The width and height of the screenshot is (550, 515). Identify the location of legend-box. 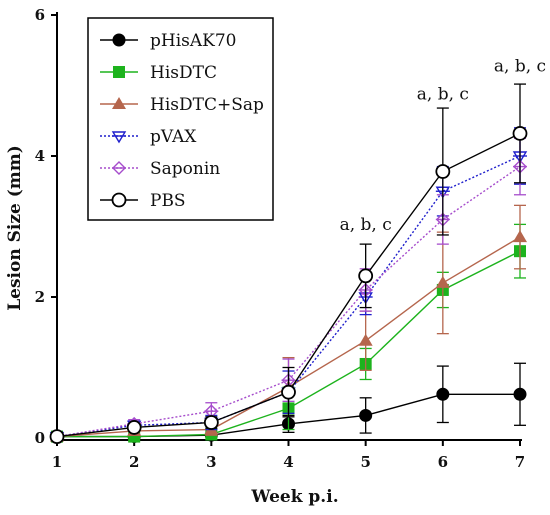
(180, 119).